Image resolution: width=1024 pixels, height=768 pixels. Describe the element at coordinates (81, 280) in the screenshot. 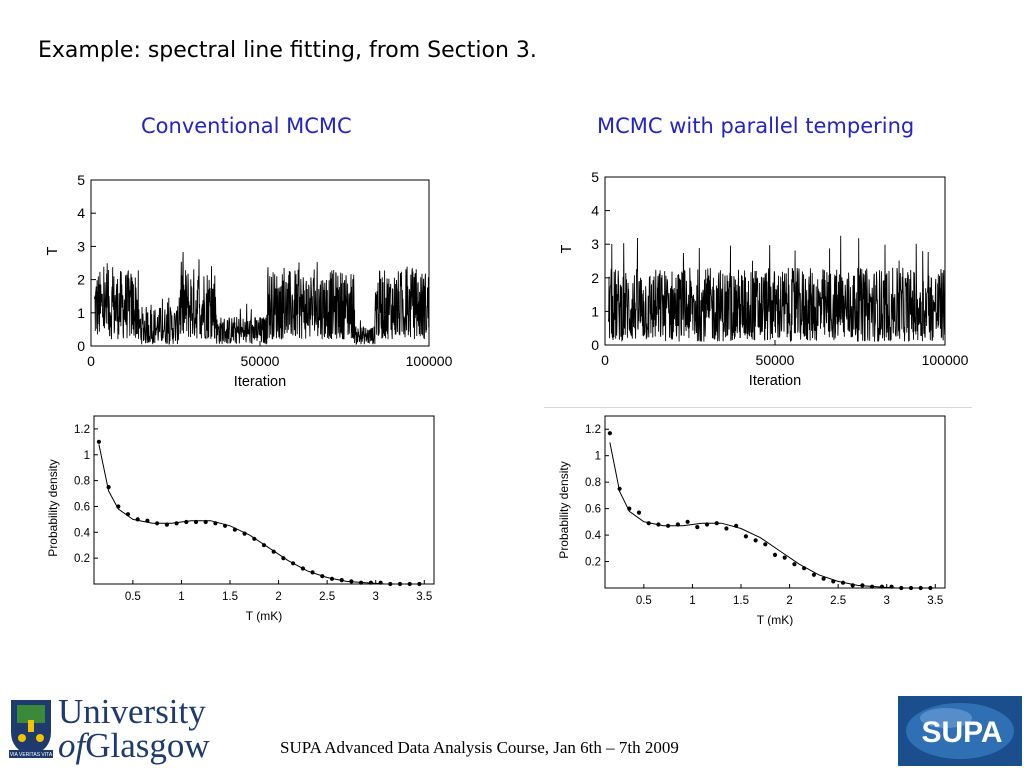

I see `y-tick-label: 2` at that location.